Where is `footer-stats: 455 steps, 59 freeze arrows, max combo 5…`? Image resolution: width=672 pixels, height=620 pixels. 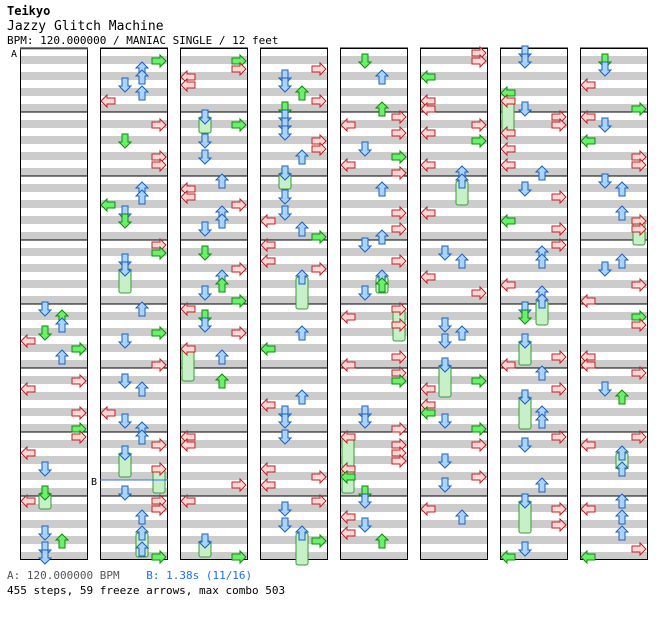
footer-stats: 455 steps, 59 freeze arrows, max combo 5… is located at coordinates (146, 590).